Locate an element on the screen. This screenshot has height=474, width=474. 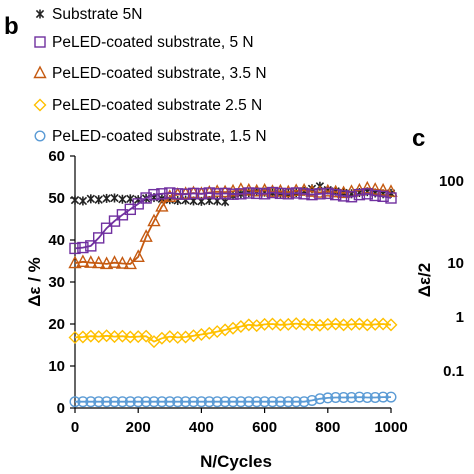
legend-label: PeLED-coated substrate, 5 N is located at coordinates (153, 42).